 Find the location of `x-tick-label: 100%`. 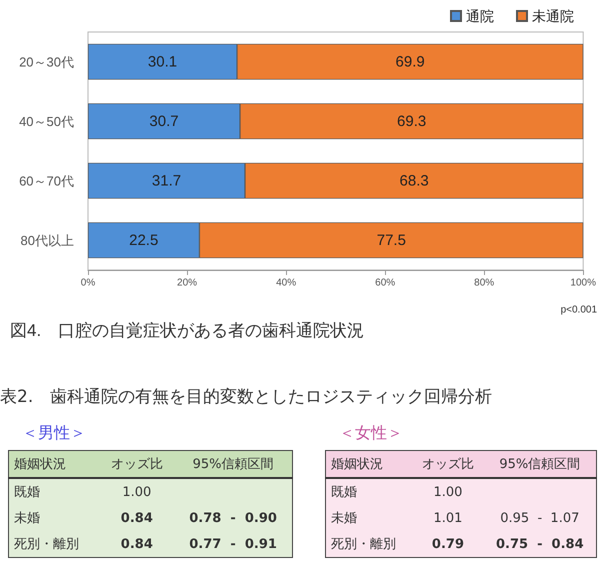

x-tick-label: 100% is located at coordinates (583, 283).